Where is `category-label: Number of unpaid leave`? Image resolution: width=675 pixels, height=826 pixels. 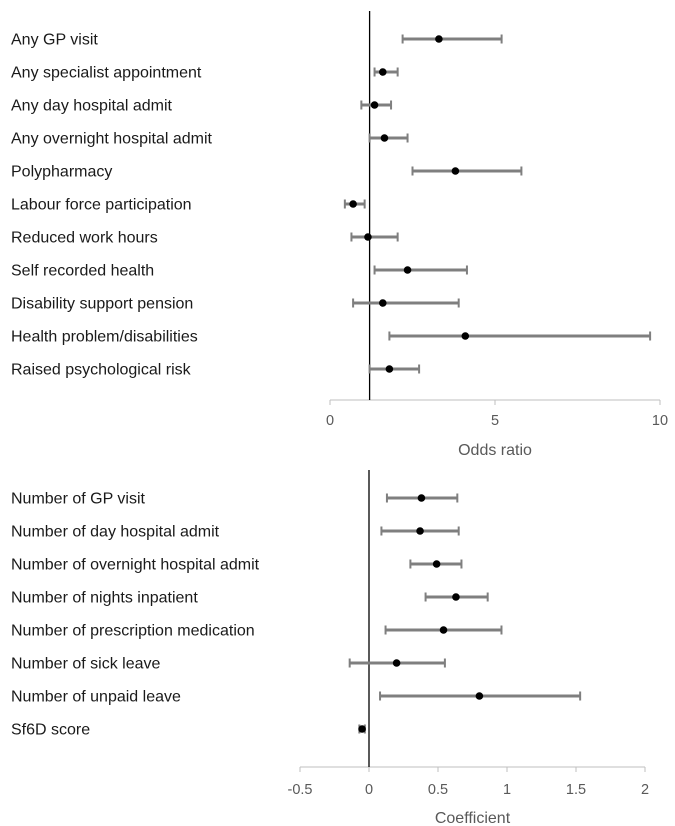
category-label: Number of unpaid leave is located at coordinates (96, 697).